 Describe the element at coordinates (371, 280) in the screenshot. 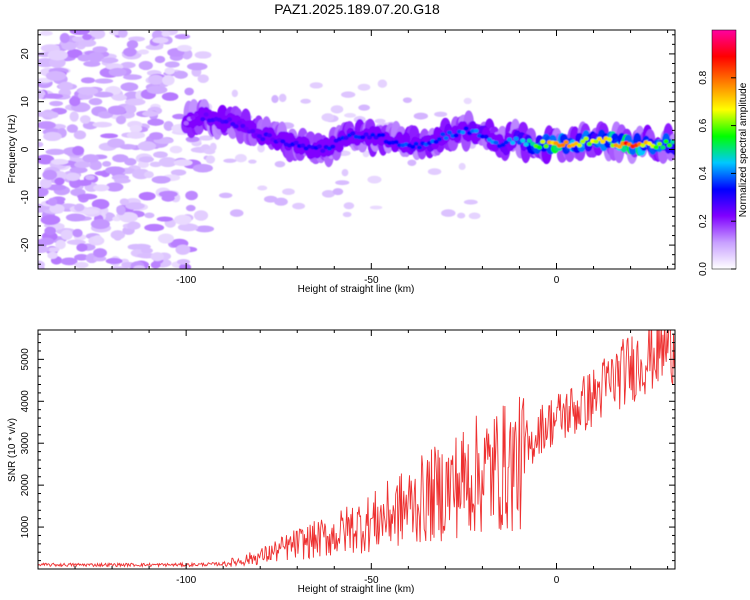

I see `spectrogram-x-tick-label: -50` at that location.